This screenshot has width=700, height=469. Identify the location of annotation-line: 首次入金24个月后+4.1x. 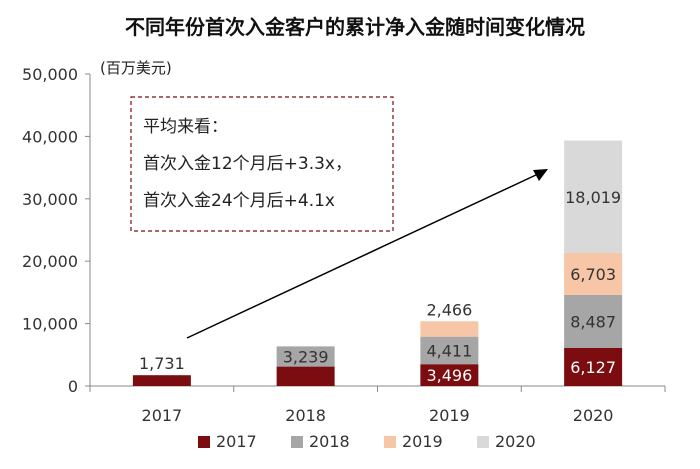
(239, 201).